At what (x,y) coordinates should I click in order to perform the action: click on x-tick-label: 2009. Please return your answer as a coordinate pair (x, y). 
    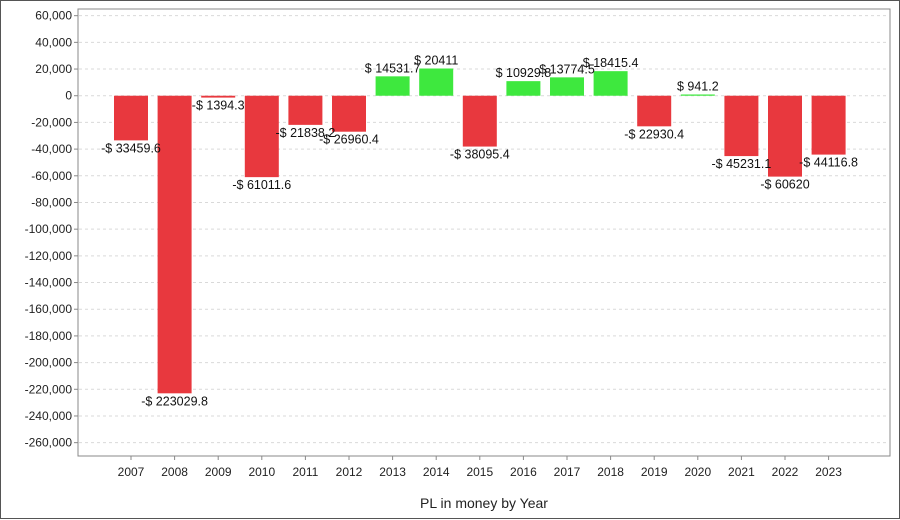
    Looking at the image, I should click on (218, 472).